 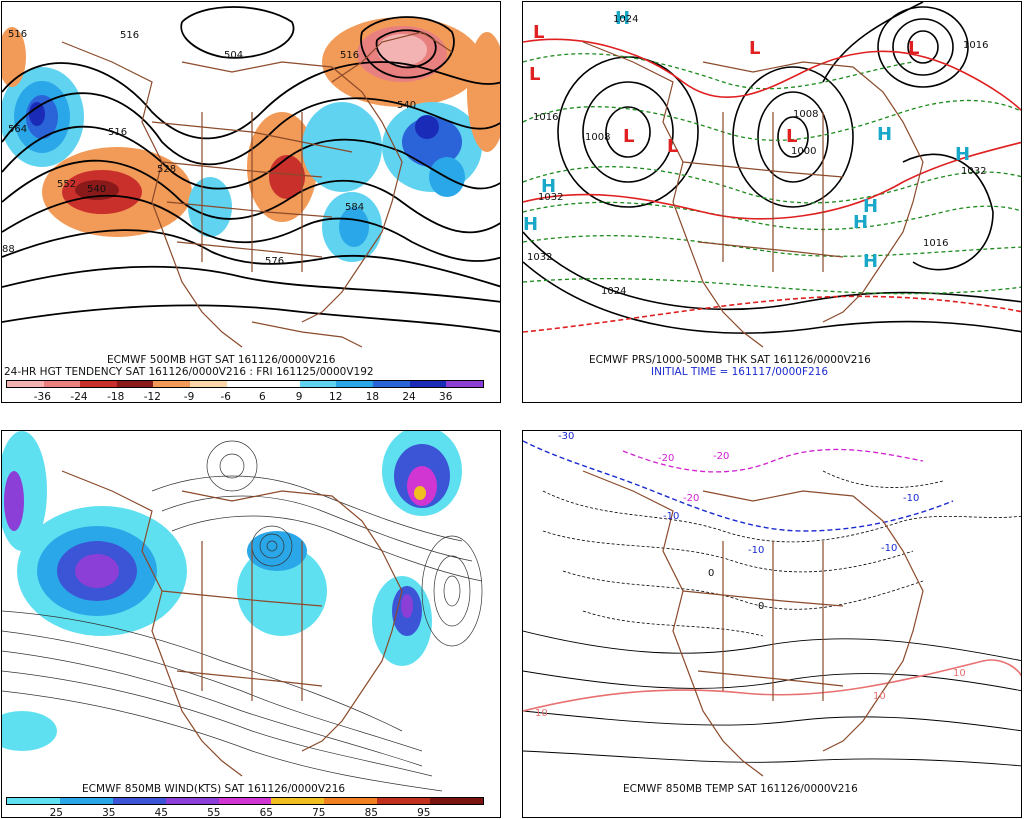 I want to click on colorbar-tick: 35, so click(x=109, y=812).